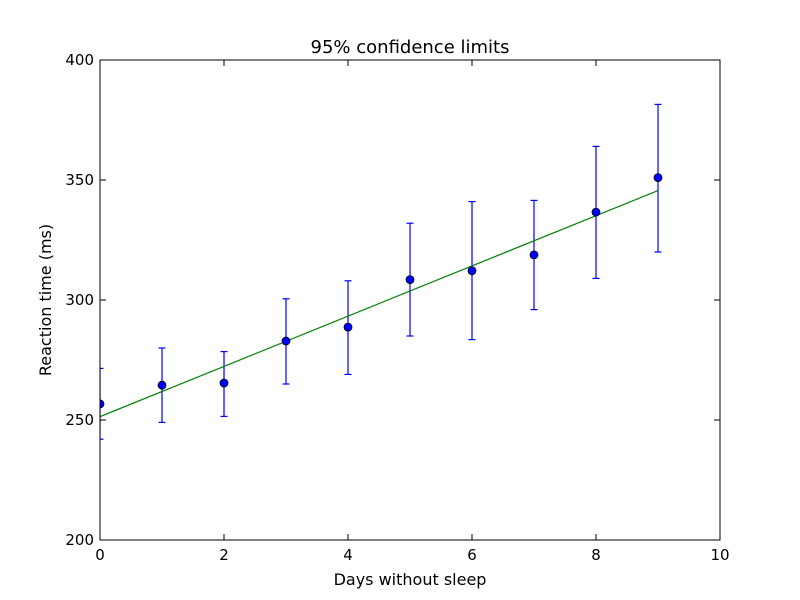 This screenshot has height=600, width=800. What do you see at coordinates (79, 300) in the screenshot?
I see `y-tick-label: 300` at bounding box center [79, 300].